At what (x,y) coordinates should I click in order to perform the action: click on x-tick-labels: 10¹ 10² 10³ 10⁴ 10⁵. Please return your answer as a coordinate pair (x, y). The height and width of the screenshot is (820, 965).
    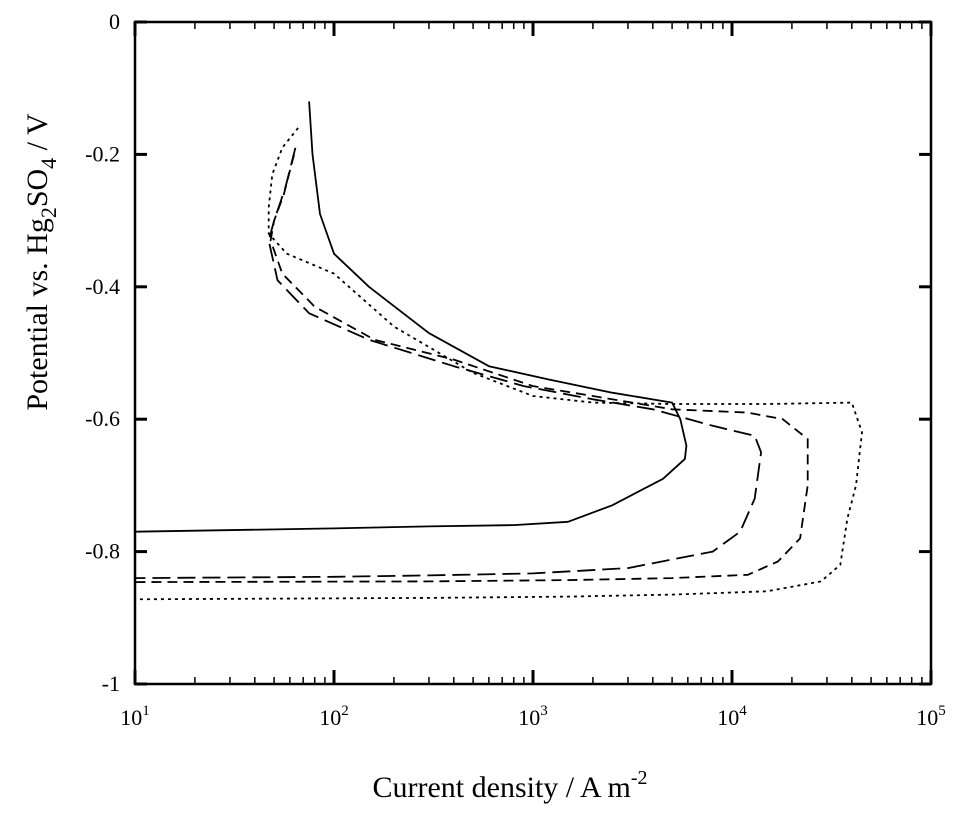
    Looking at the image, I should click on (533, 716).